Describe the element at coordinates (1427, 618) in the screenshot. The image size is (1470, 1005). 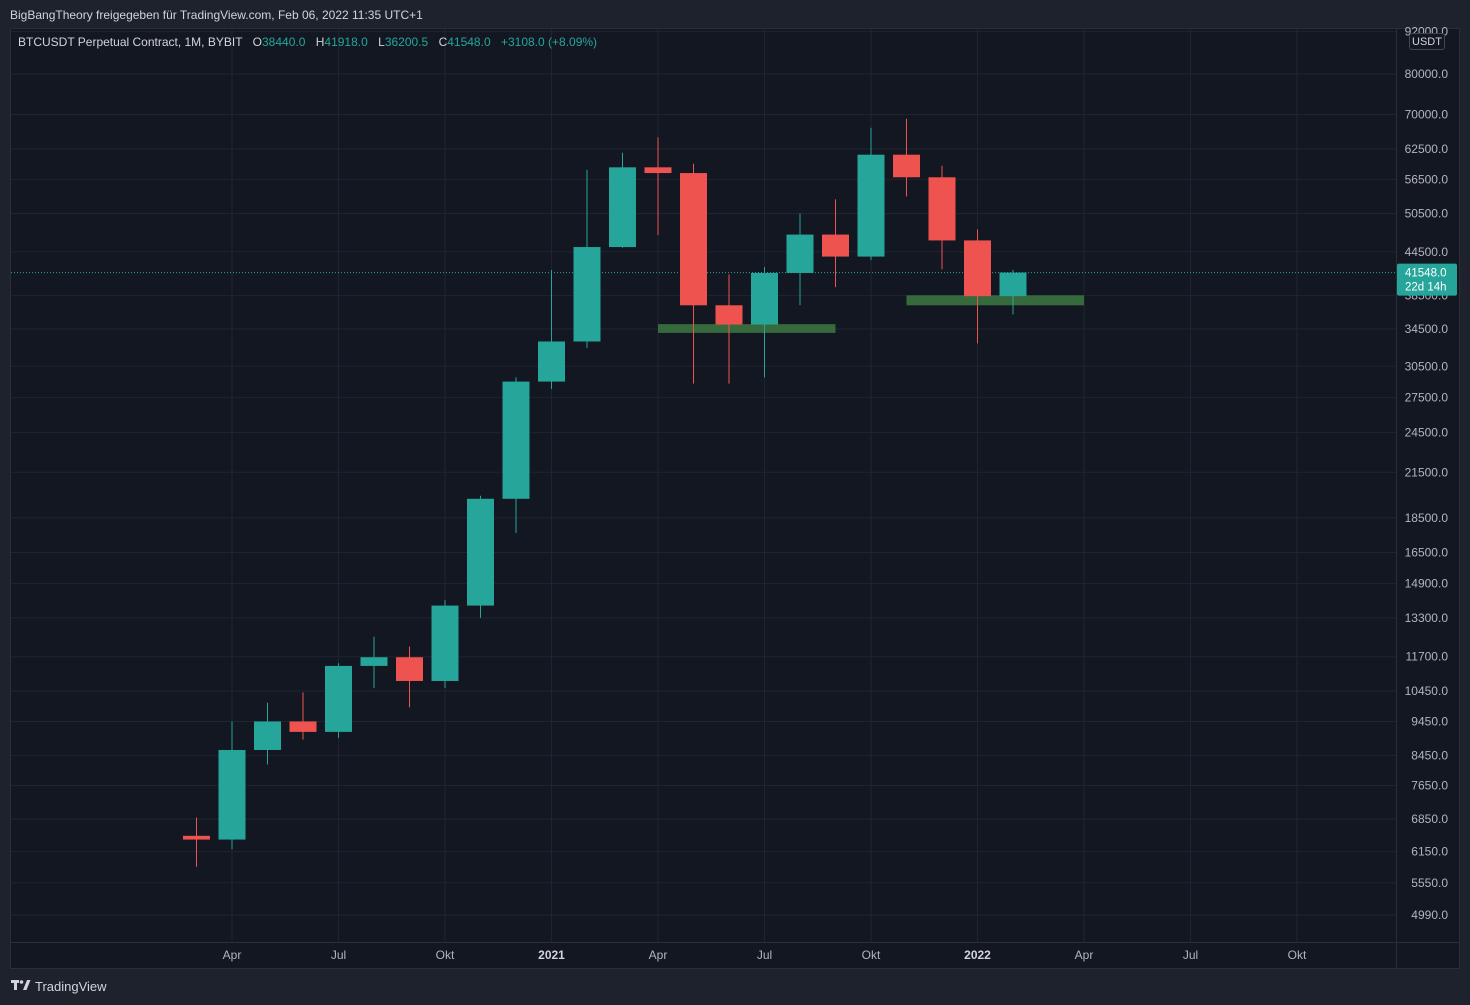
I see `price-tick-label: 13300.0` at that location.